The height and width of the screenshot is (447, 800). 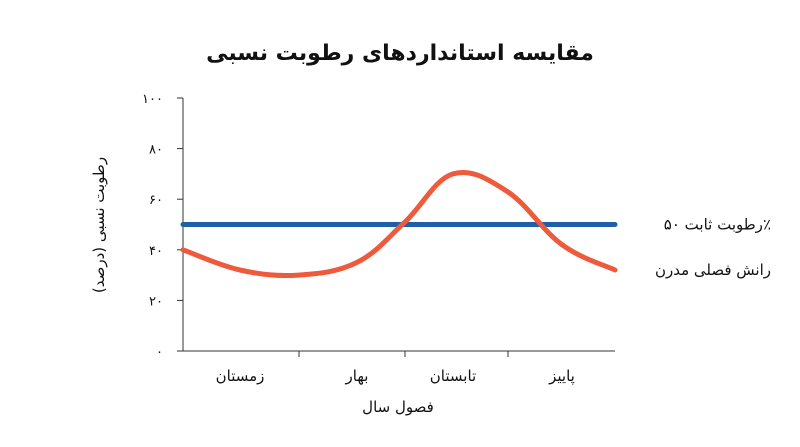 I want to click on y-tick-label: ۲۰, so click(x=156, y=301).